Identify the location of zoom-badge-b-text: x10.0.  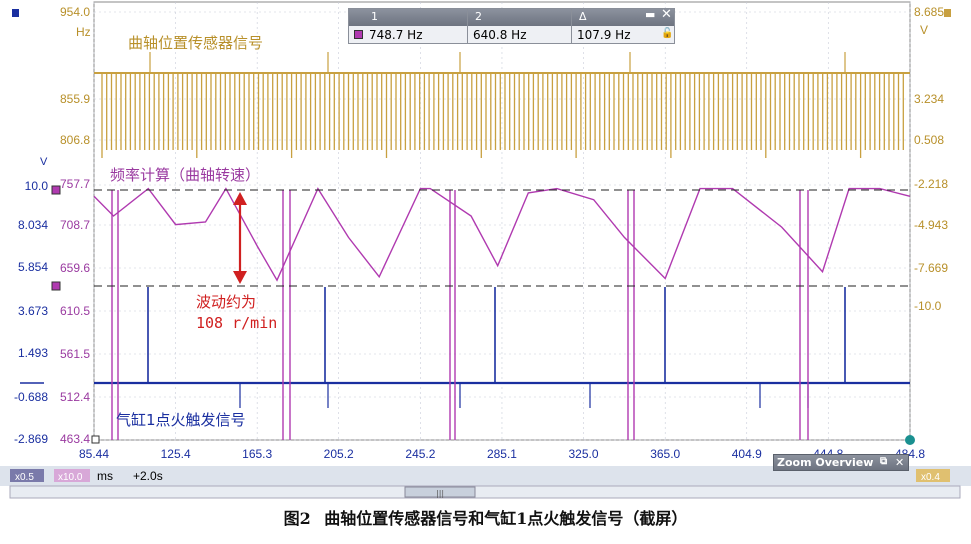
(70, 477).